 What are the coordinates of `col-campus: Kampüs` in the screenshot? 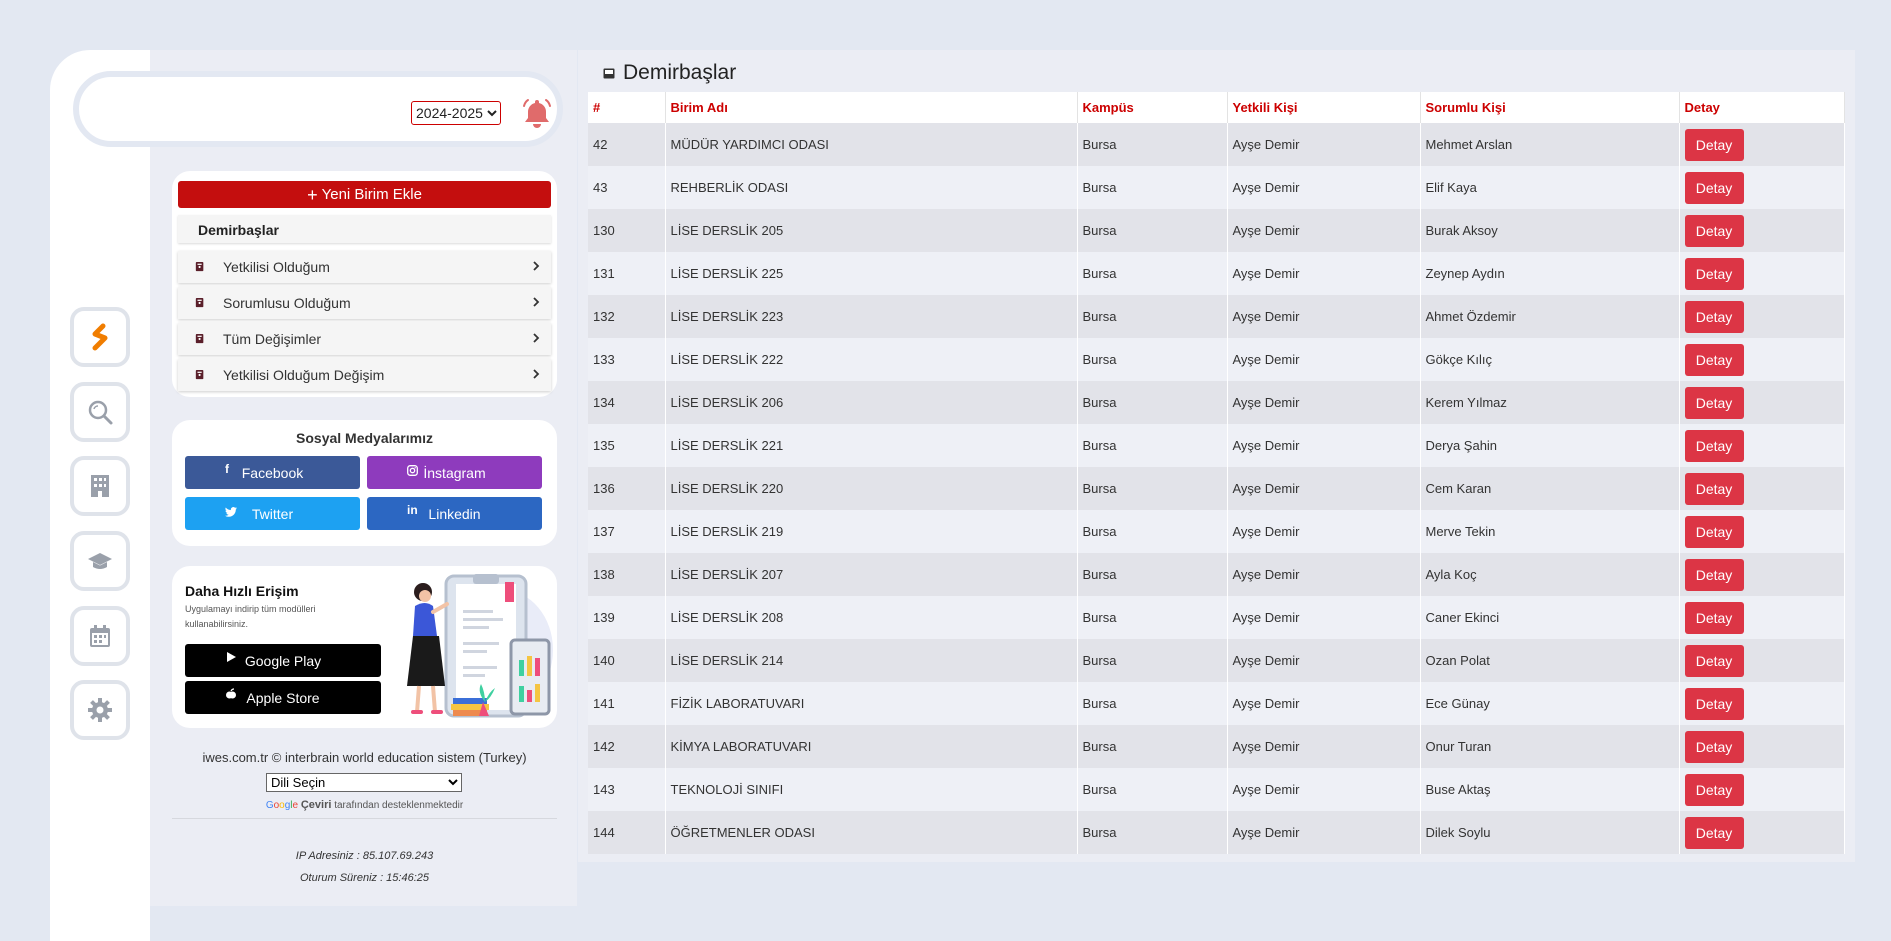 It's located at (1152, 107).